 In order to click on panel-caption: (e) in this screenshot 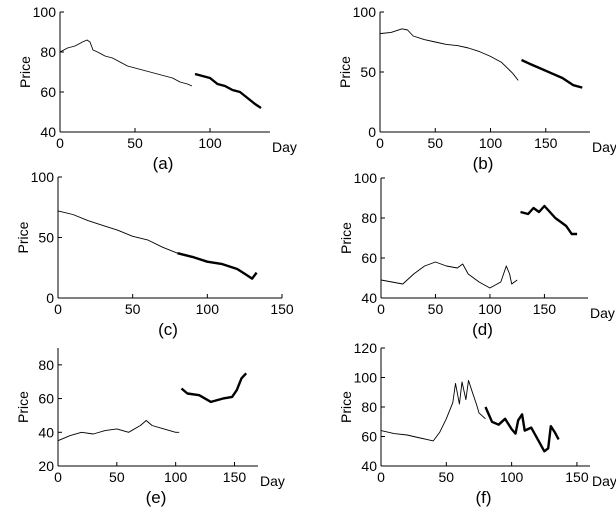, I will do `click(156, 497)`.